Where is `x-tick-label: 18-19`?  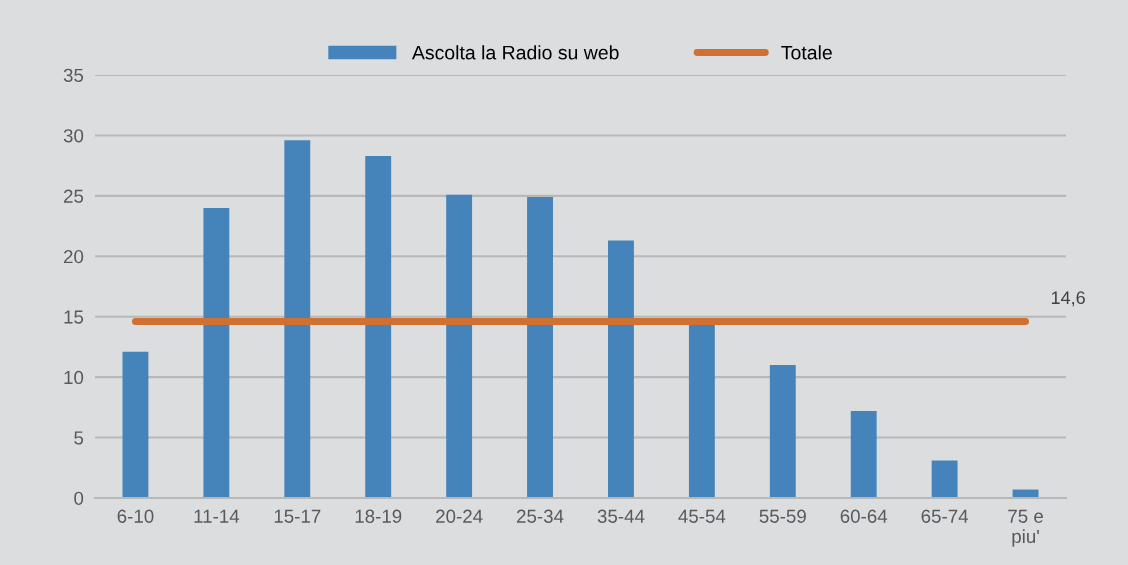
x-tick-label: 18-19 is located at coordinates (378, 516).